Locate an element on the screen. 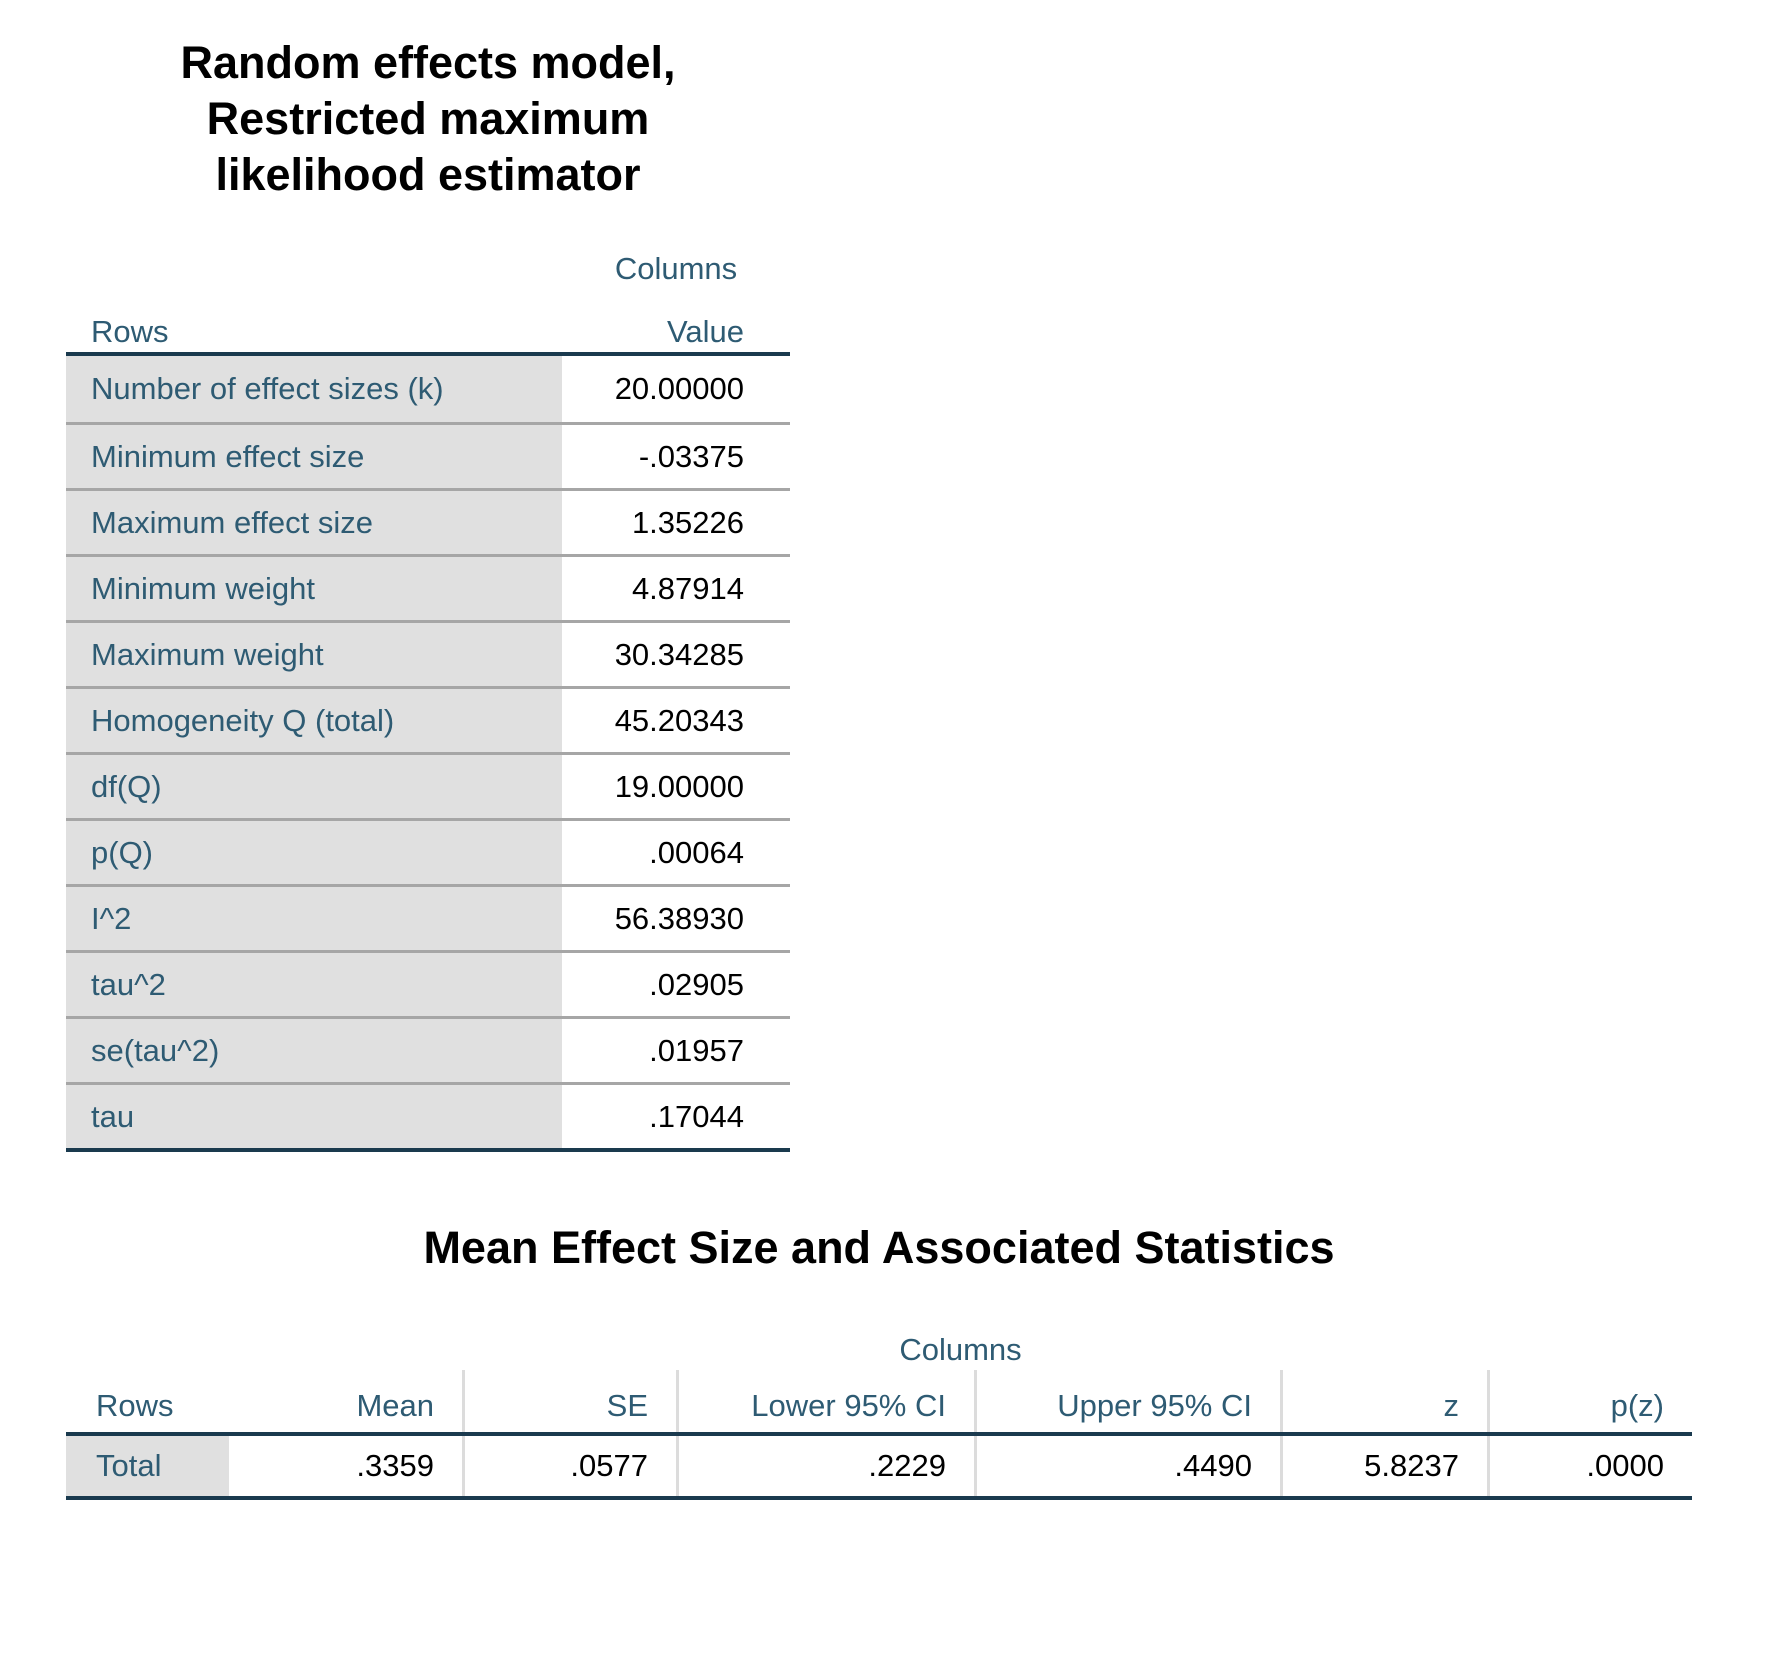  row-label-cell: I^2 is located at coordinates (314, 918).